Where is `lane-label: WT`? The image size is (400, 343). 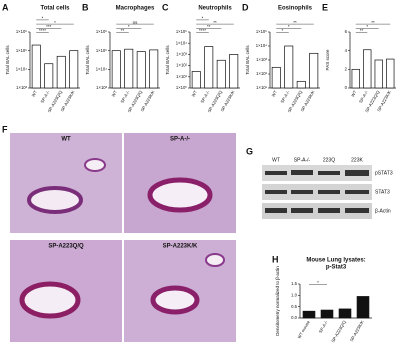
lane-label: WT is located at coordinates (276, 160).